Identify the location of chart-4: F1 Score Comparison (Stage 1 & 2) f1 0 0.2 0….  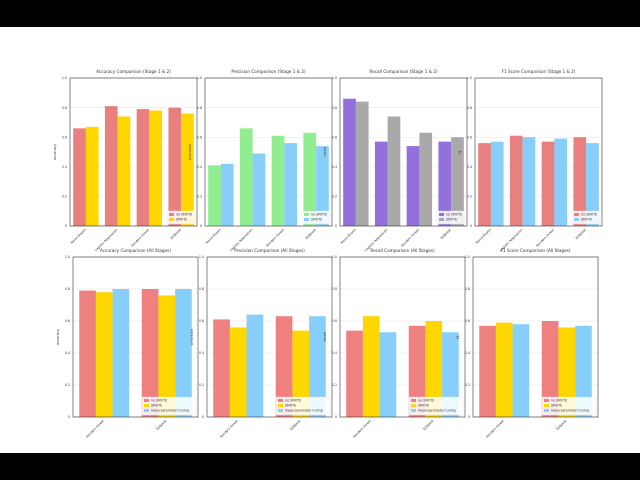
(530, 160).